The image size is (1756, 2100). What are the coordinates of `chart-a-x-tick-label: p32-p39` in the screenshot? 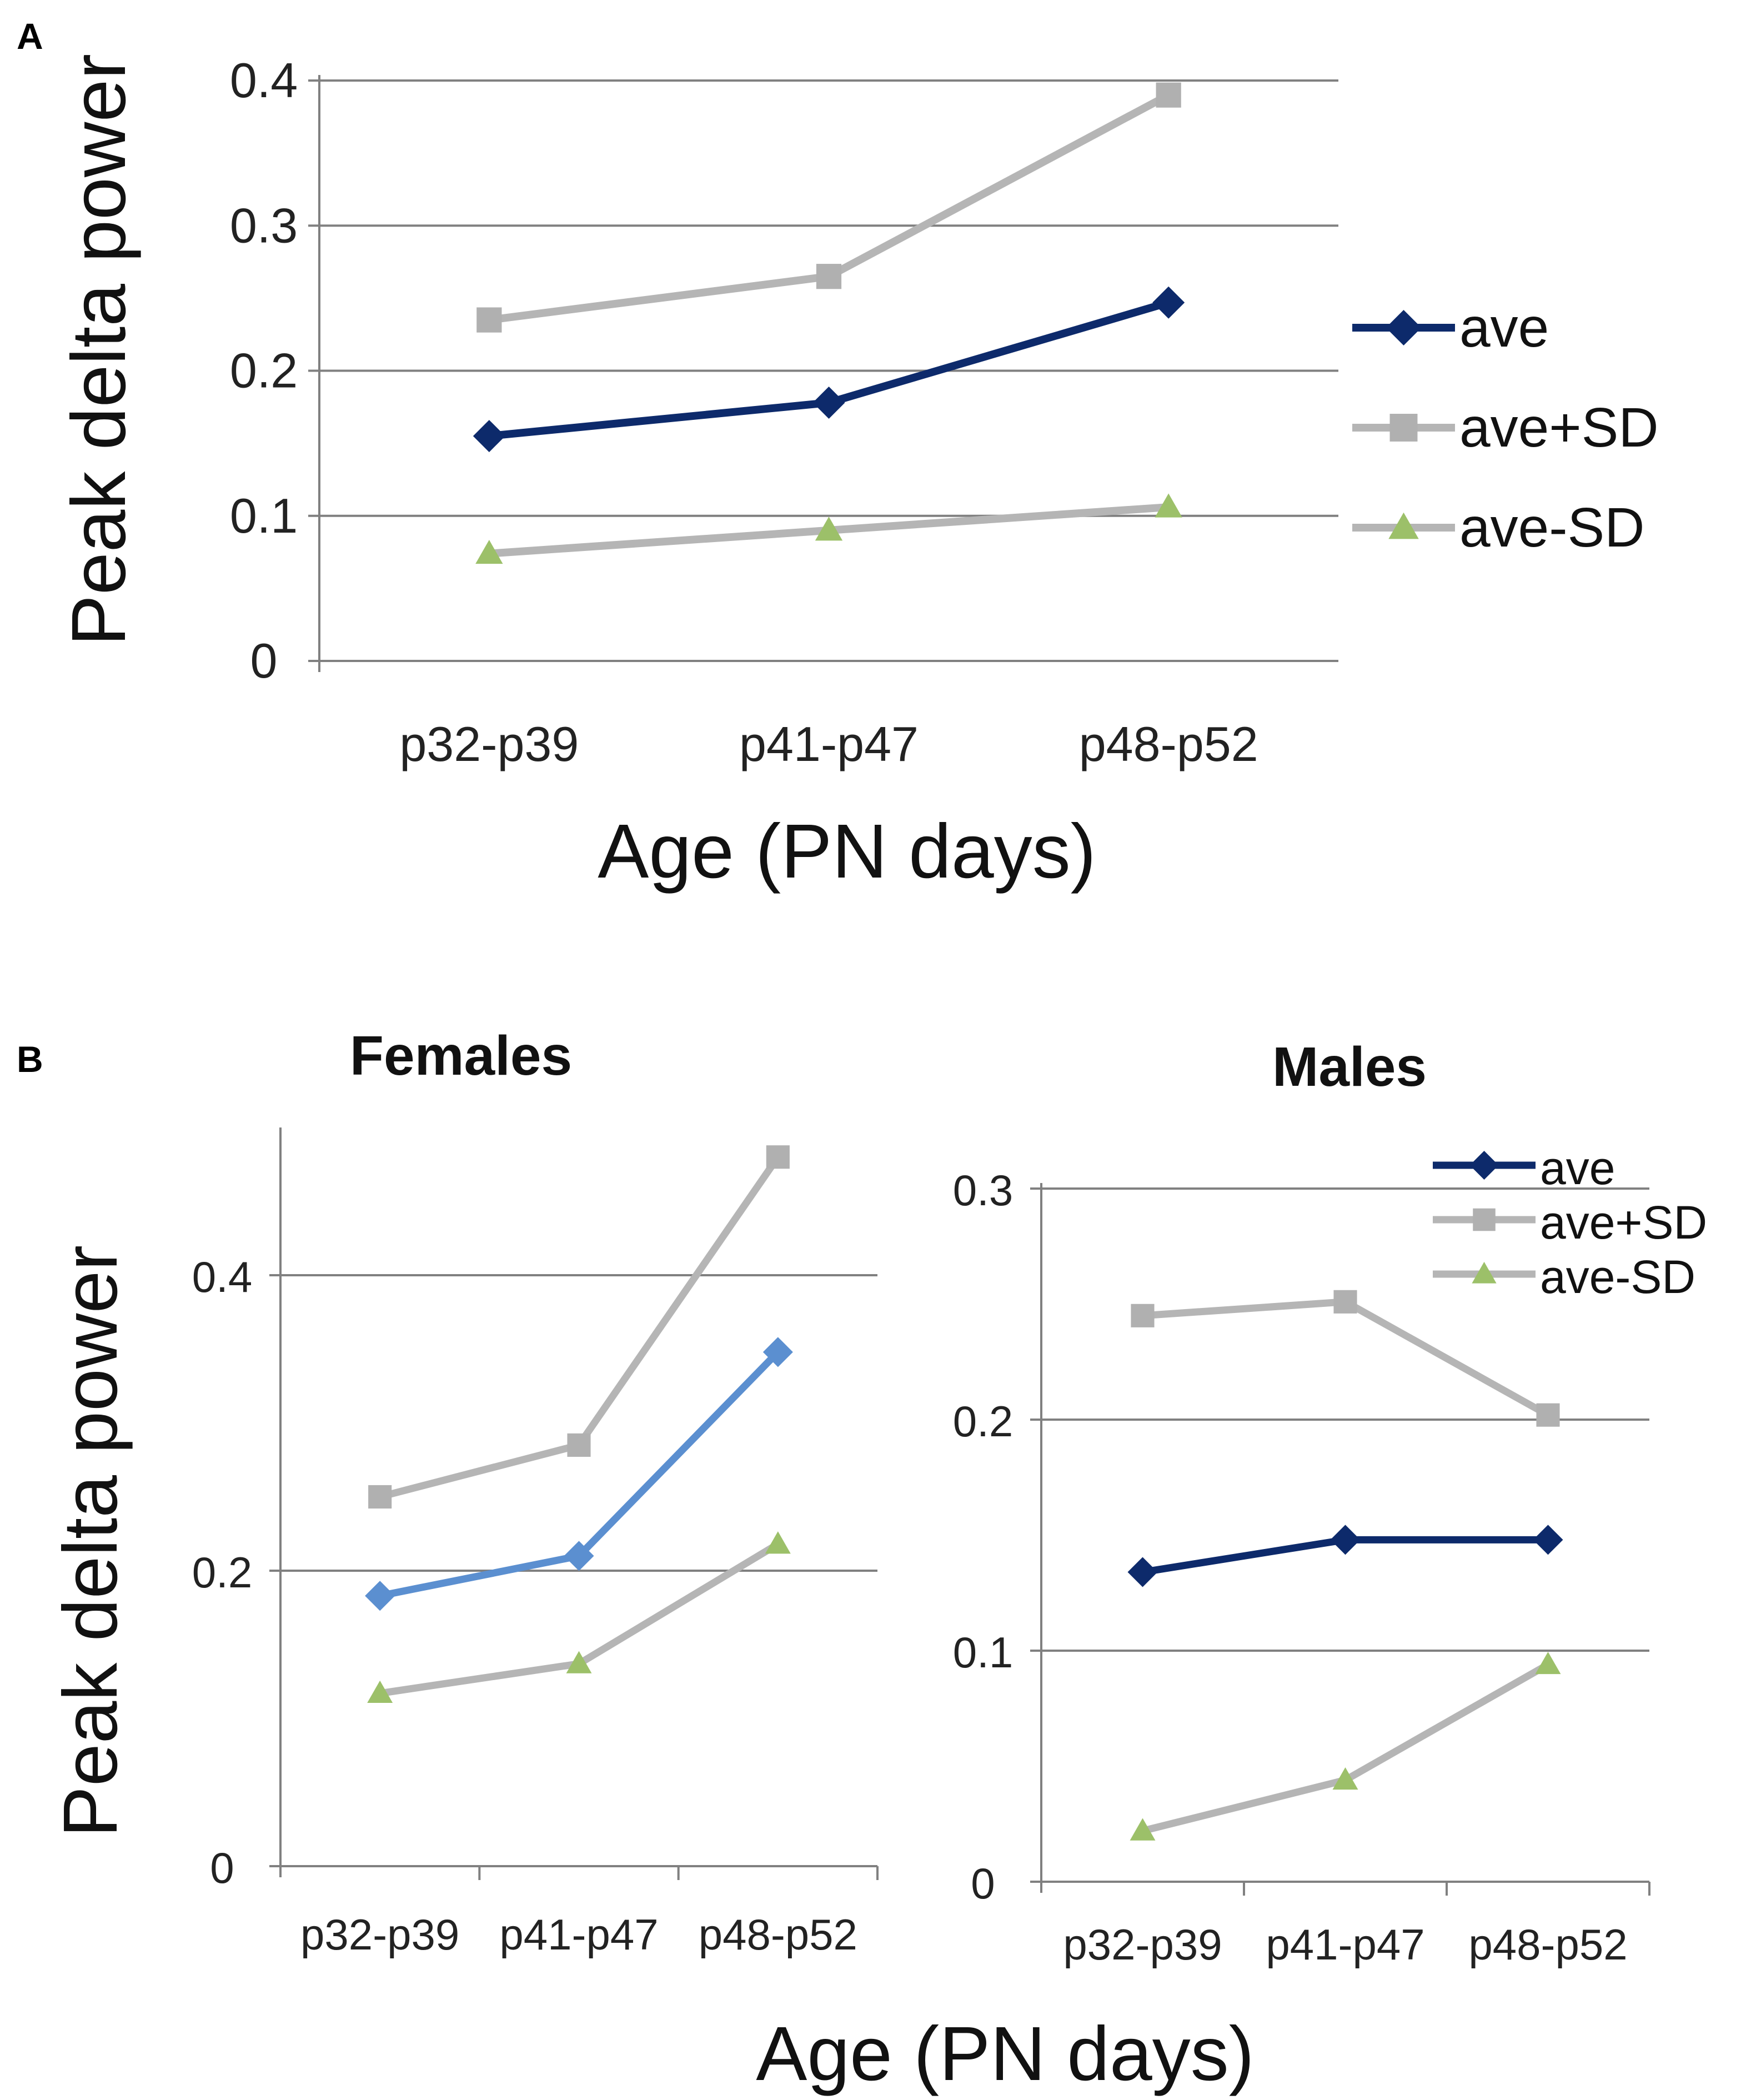 It's located at (489, 744).